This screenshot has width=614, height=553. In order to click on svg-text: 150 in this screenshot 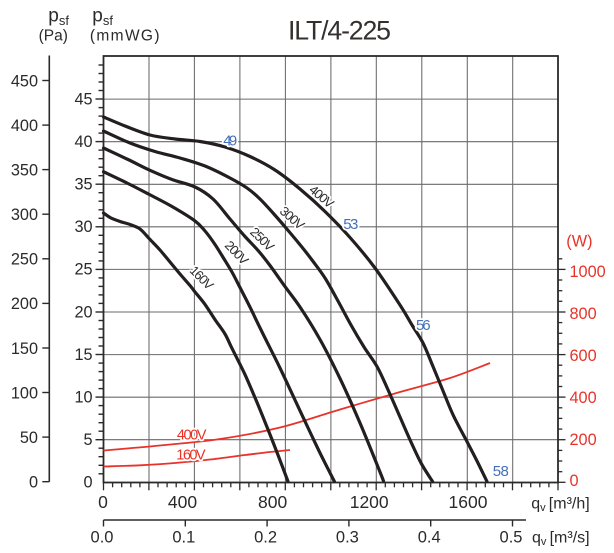, I will do `click(24, 349)`.